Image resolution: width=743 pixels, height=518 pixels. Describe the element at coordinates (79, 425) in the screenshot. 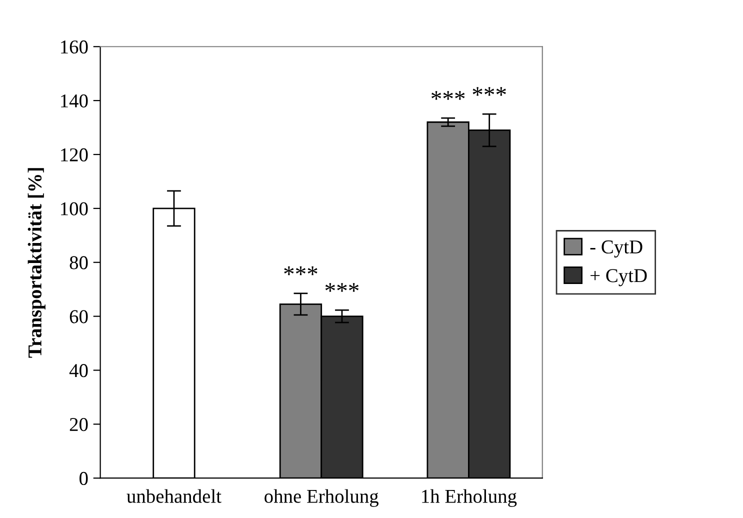

I see `y-tick-label: 20` at that location.